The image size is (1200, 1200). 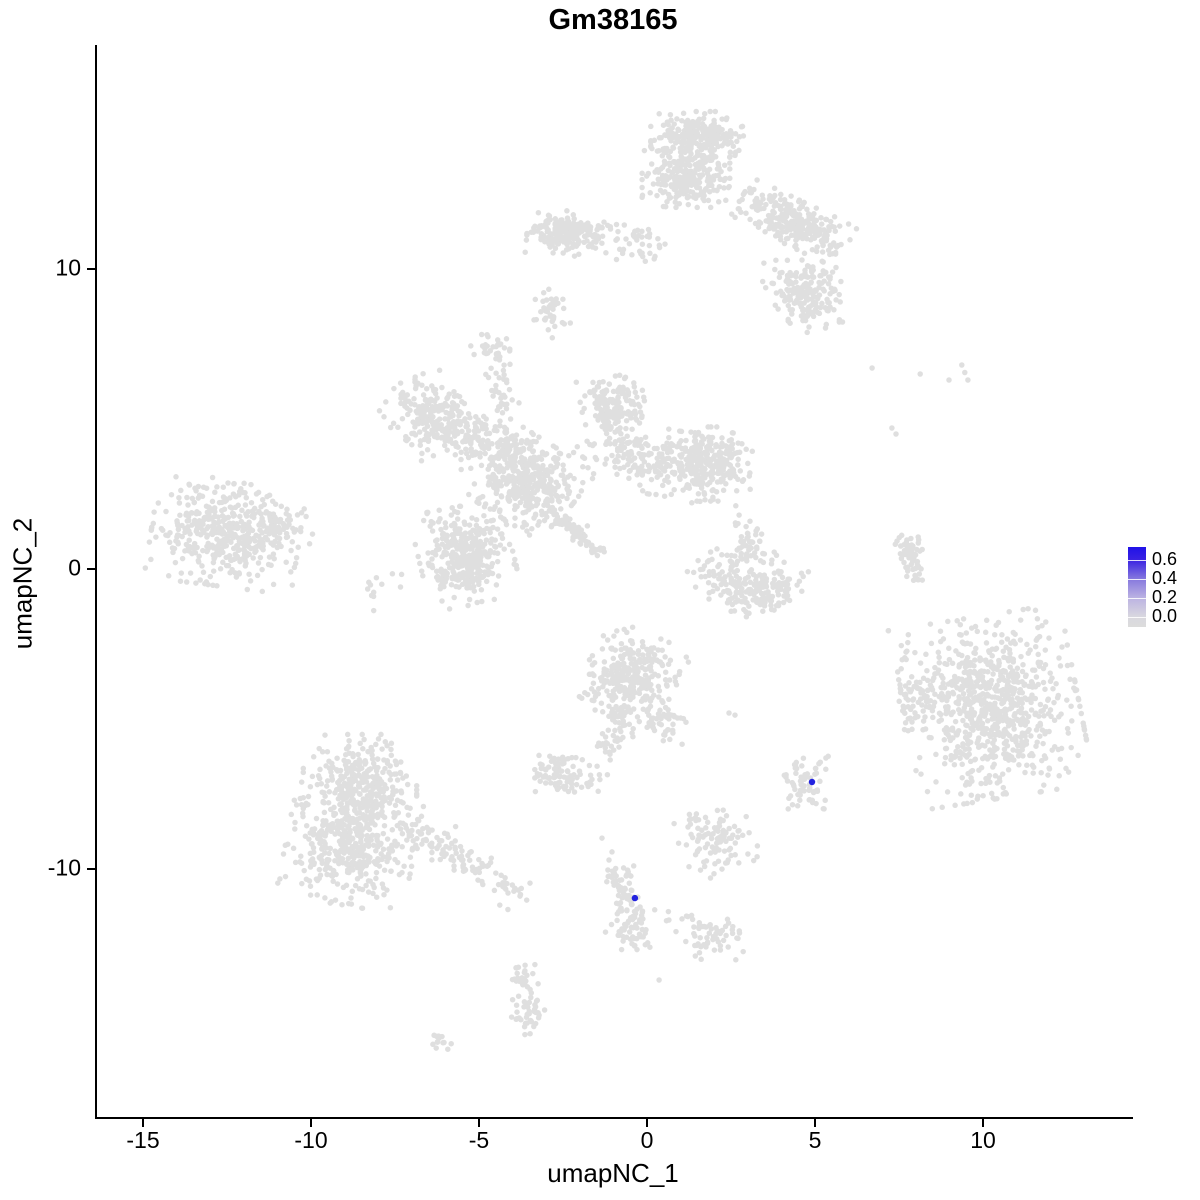 I want to click on x-tick-label: -5, so click(x=479, y=1140).